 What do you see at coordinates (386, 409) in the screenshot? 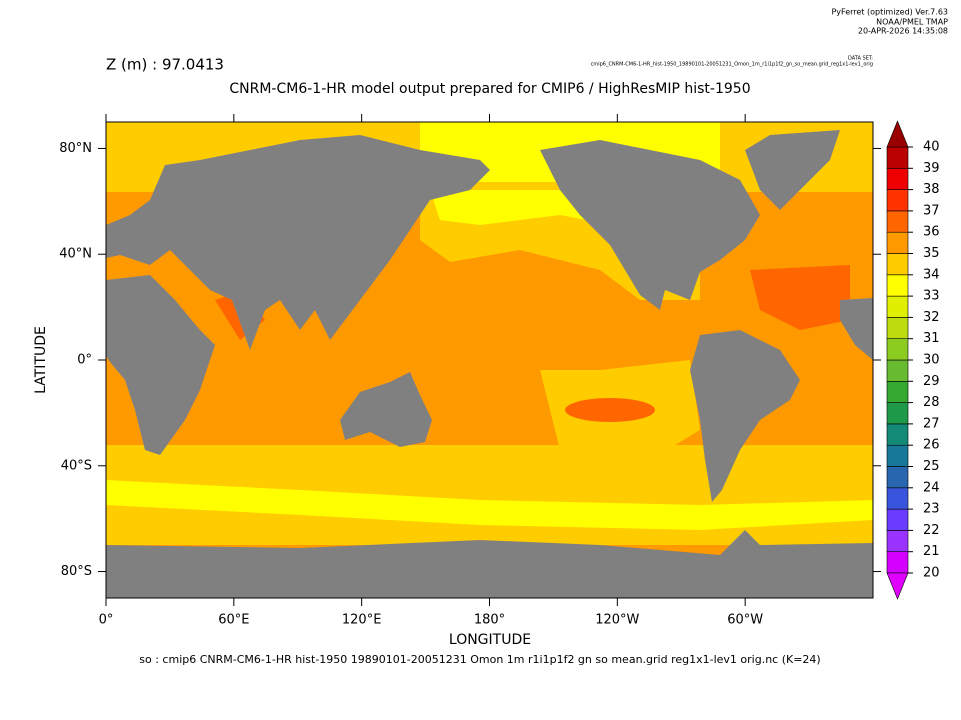
I see `australia` at bounding box center [386, 409].